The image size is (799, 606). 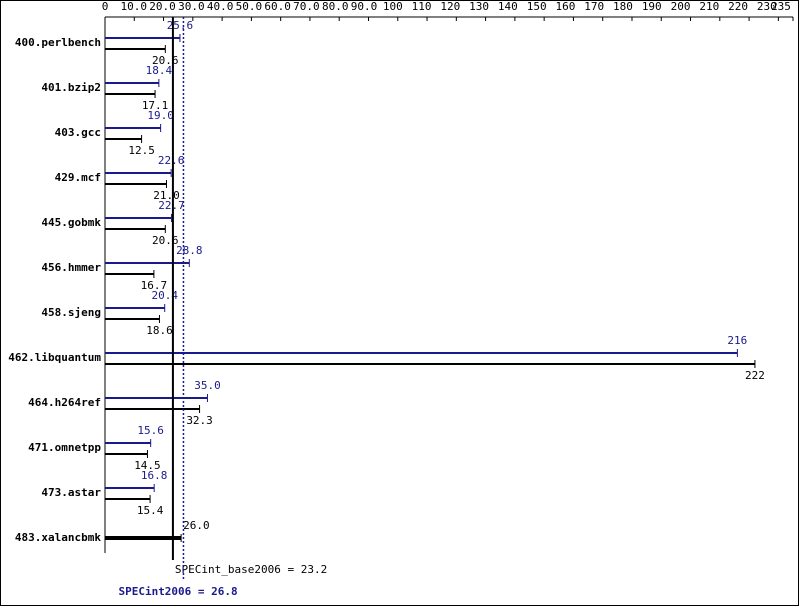 What do you see at coordinates (155, 105) in the screenshot?
I see `value-label: 17.1` at bounding box center [155, 105].